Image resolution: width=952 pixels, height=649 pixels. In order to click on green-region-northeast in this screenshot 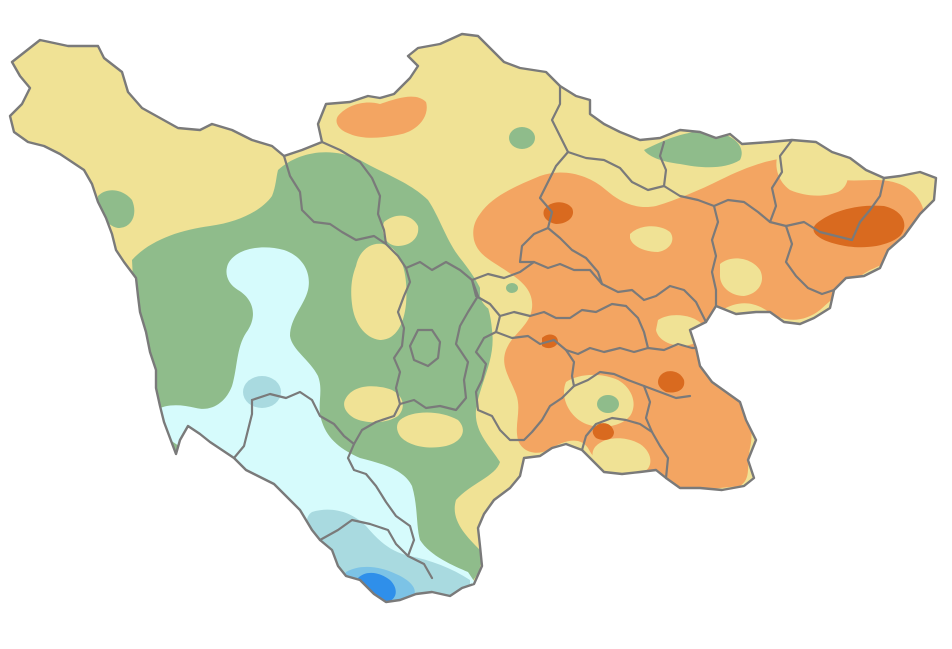, I will do `click(693, 149)`.